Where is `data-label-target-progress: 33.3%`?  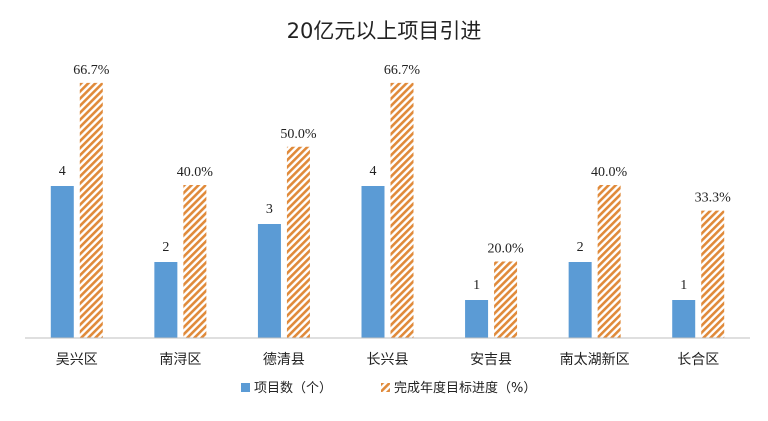
data-label-target-progress: 33.3% is located at coordinates (713, 198).